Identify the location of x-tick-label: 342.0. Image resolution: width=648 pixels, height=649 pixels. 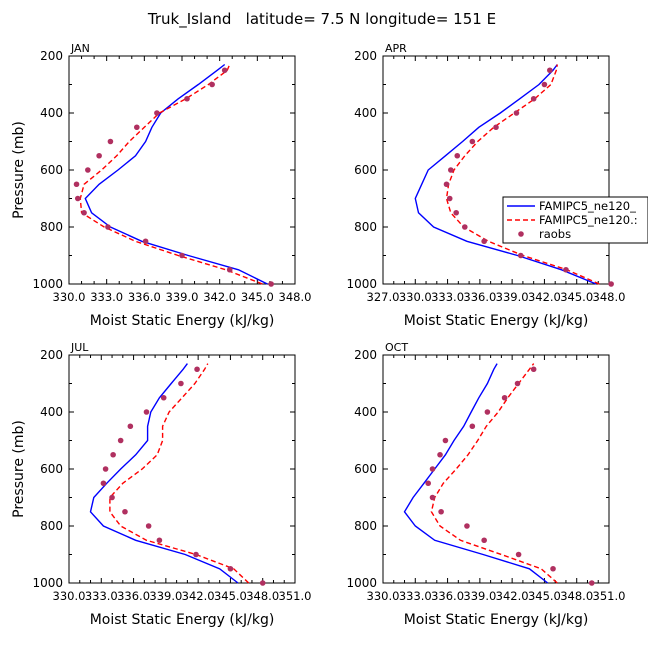
(198, 596).